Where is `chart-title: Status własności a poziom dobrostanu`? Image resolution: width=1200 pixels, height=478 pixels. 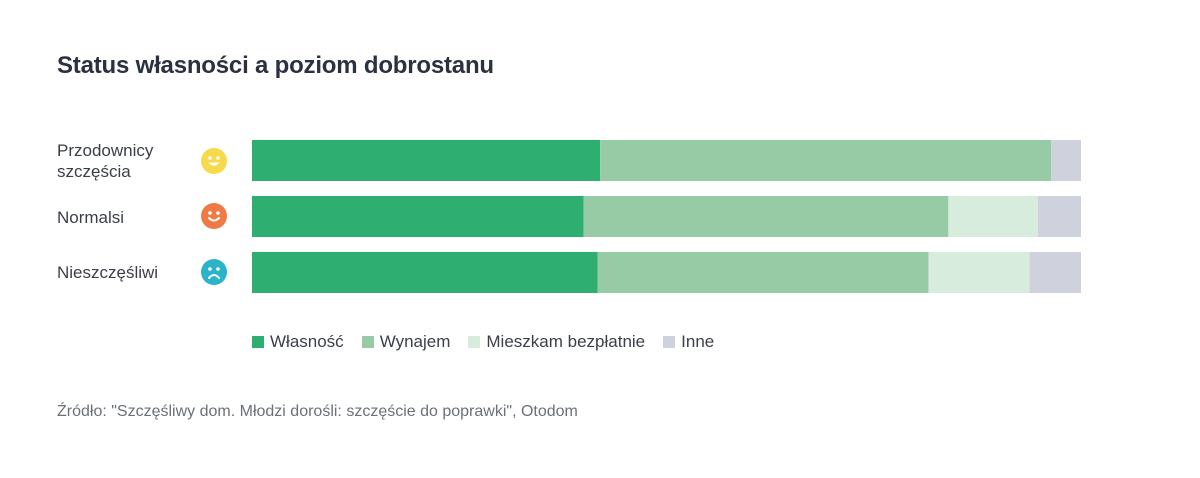 chart-title: Status własności a poziom dobrostanu is located at coordinates (275, 65).